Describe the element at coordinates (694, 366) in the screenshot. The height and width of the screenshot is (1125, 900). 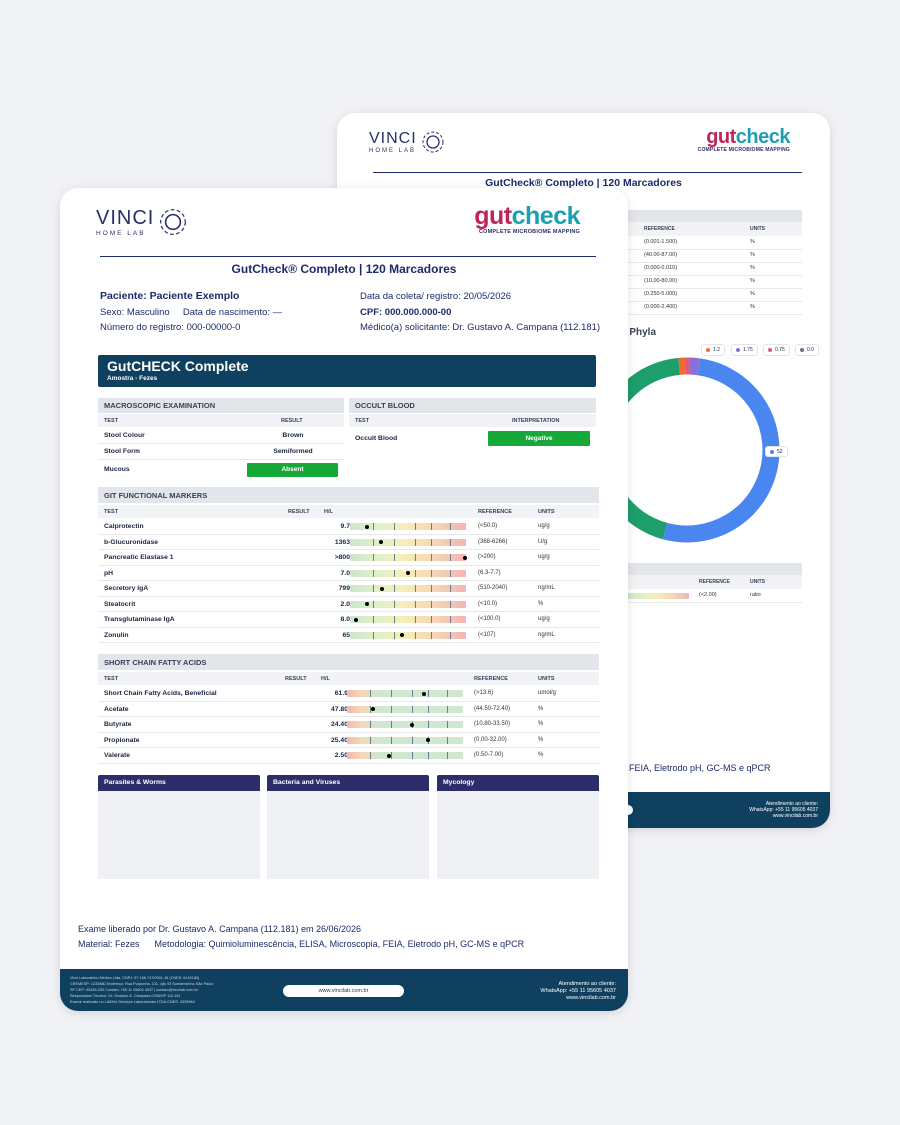
I see `donut-segment` at that location.